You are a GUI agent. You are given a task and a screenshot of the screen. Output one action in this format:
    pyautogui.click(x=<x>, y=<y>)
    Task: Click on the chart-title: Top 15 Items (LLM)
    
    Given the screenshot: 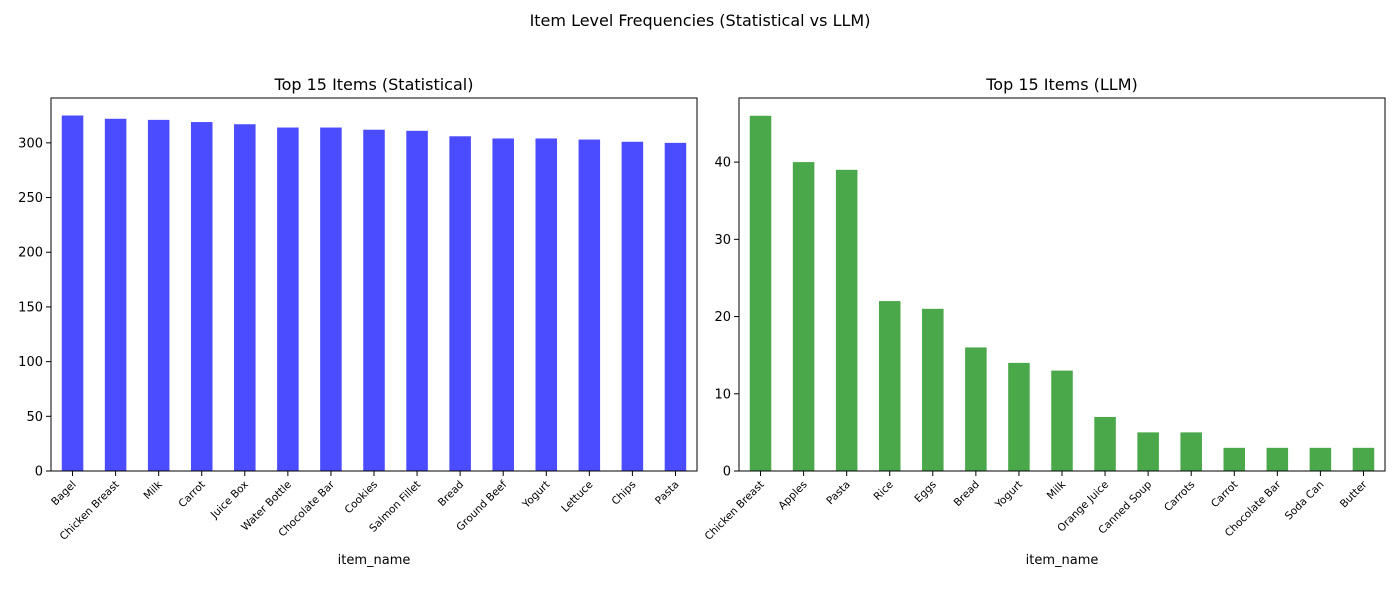 What is the action you would take?
    pyautogui.click(x=1061, y=84)
    